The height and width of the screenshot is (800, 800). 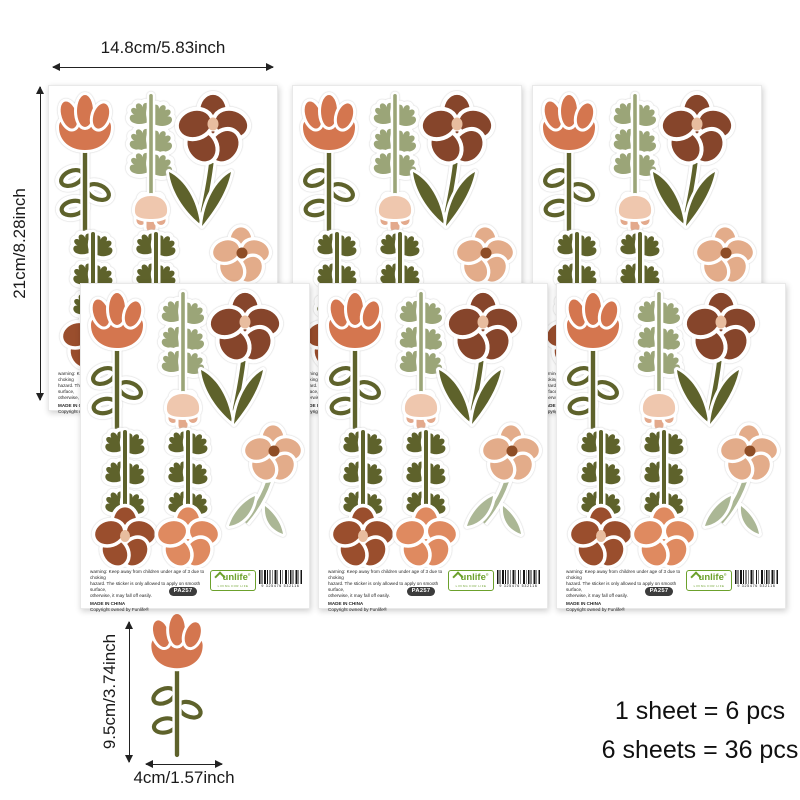 I want to click on flower-width-dimension-label: 4cm/1.57inch, so click(x=184, y=777).